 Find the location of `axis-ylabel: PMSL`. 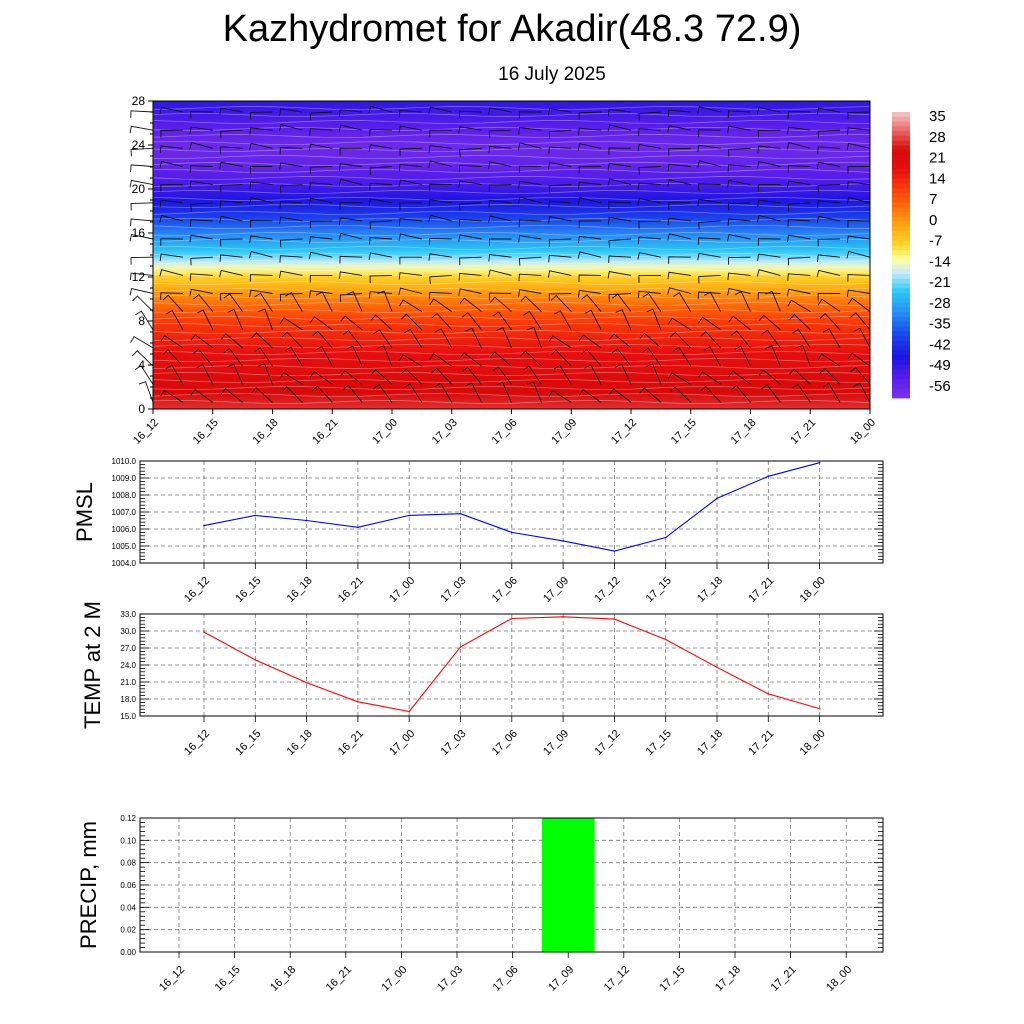

axis-ylabel: PMSL is located at coordinates (84, 512).